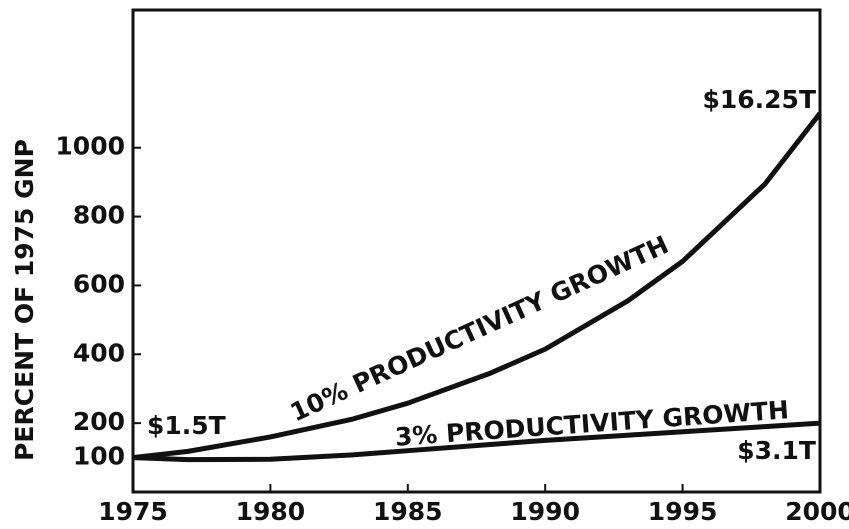 This screenshot has height=529, width=849. I want to click on series-line, so click(476, 441).